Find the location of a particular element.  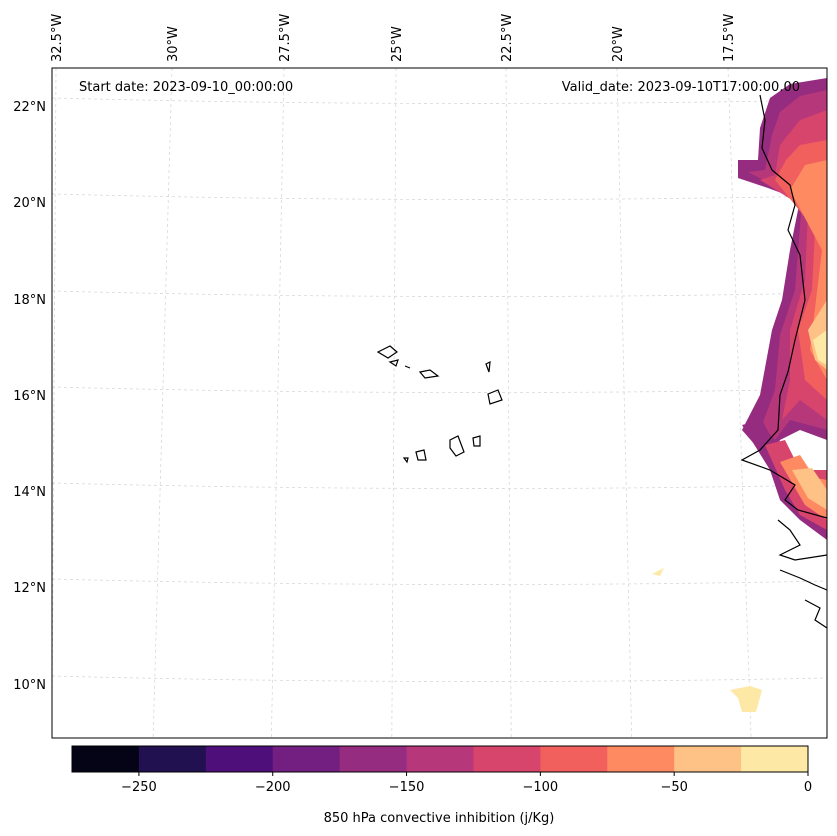

lon-label: 30°W is located at coordinates (173, 44).